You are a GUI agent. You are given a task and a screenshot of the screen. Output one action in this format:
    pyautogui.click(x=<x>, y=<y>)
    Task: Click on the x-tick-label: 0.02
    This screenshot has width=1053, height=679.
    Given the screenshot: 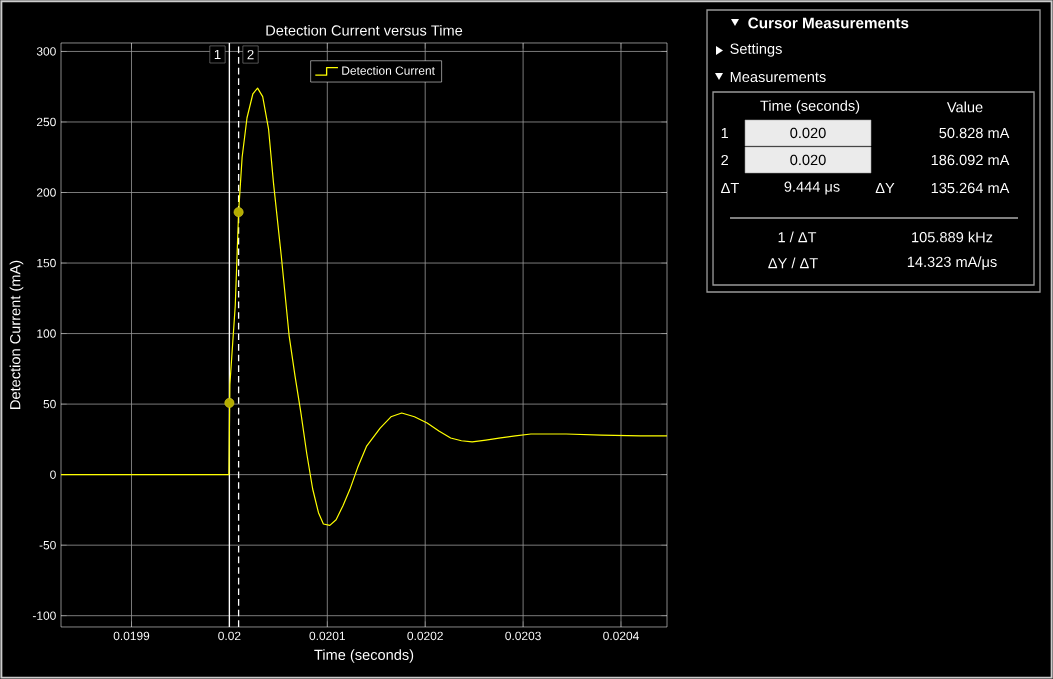 What is the action you would take?
    pyautogui.click(x=229, y=636)
    